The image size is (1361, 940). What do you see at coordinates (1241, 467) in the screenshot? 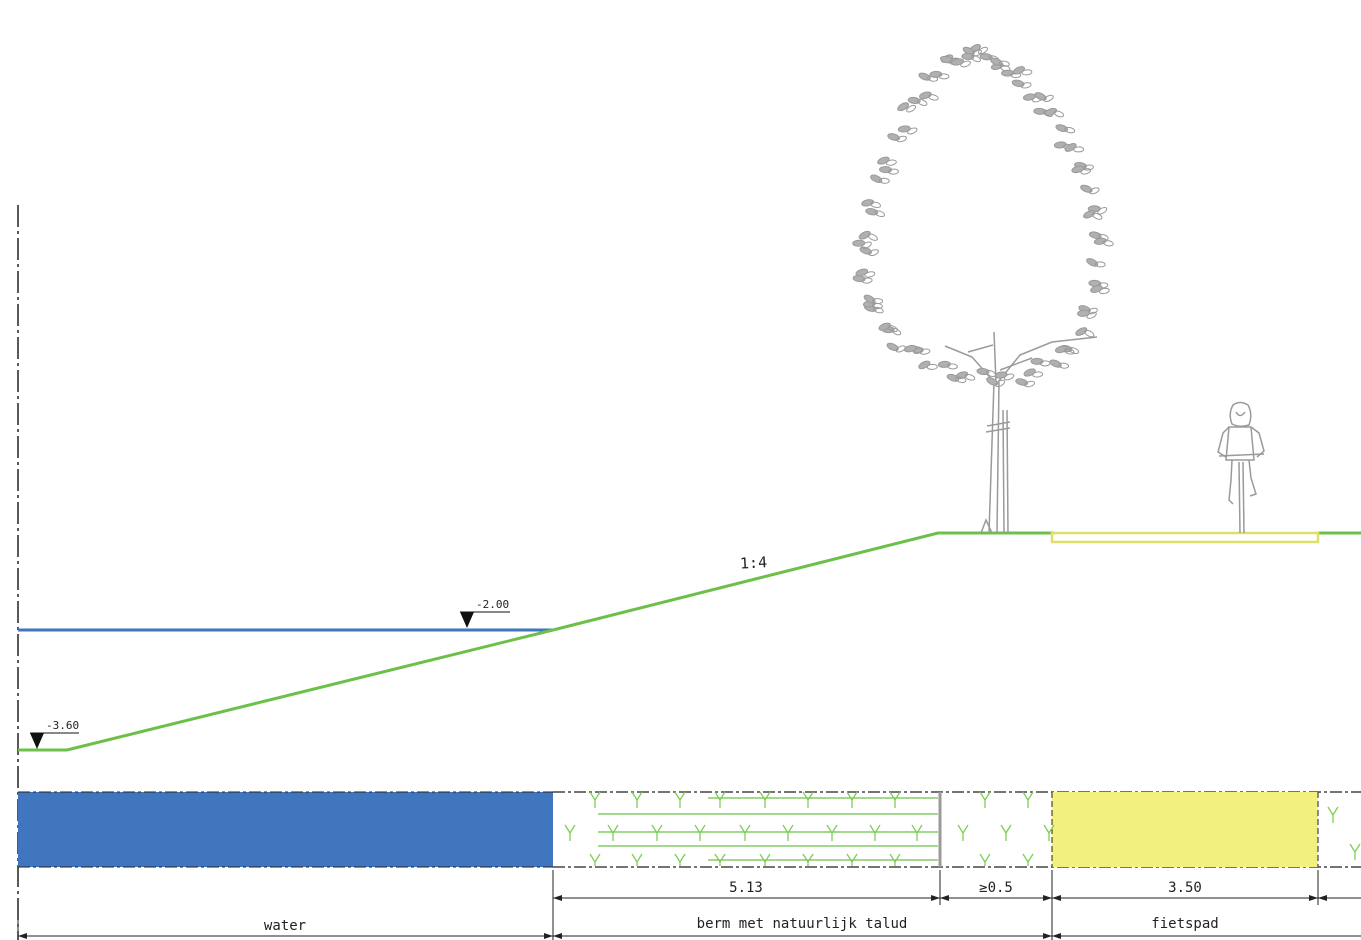
I see `cyclist-icon` at bounding box center [1241, 467].